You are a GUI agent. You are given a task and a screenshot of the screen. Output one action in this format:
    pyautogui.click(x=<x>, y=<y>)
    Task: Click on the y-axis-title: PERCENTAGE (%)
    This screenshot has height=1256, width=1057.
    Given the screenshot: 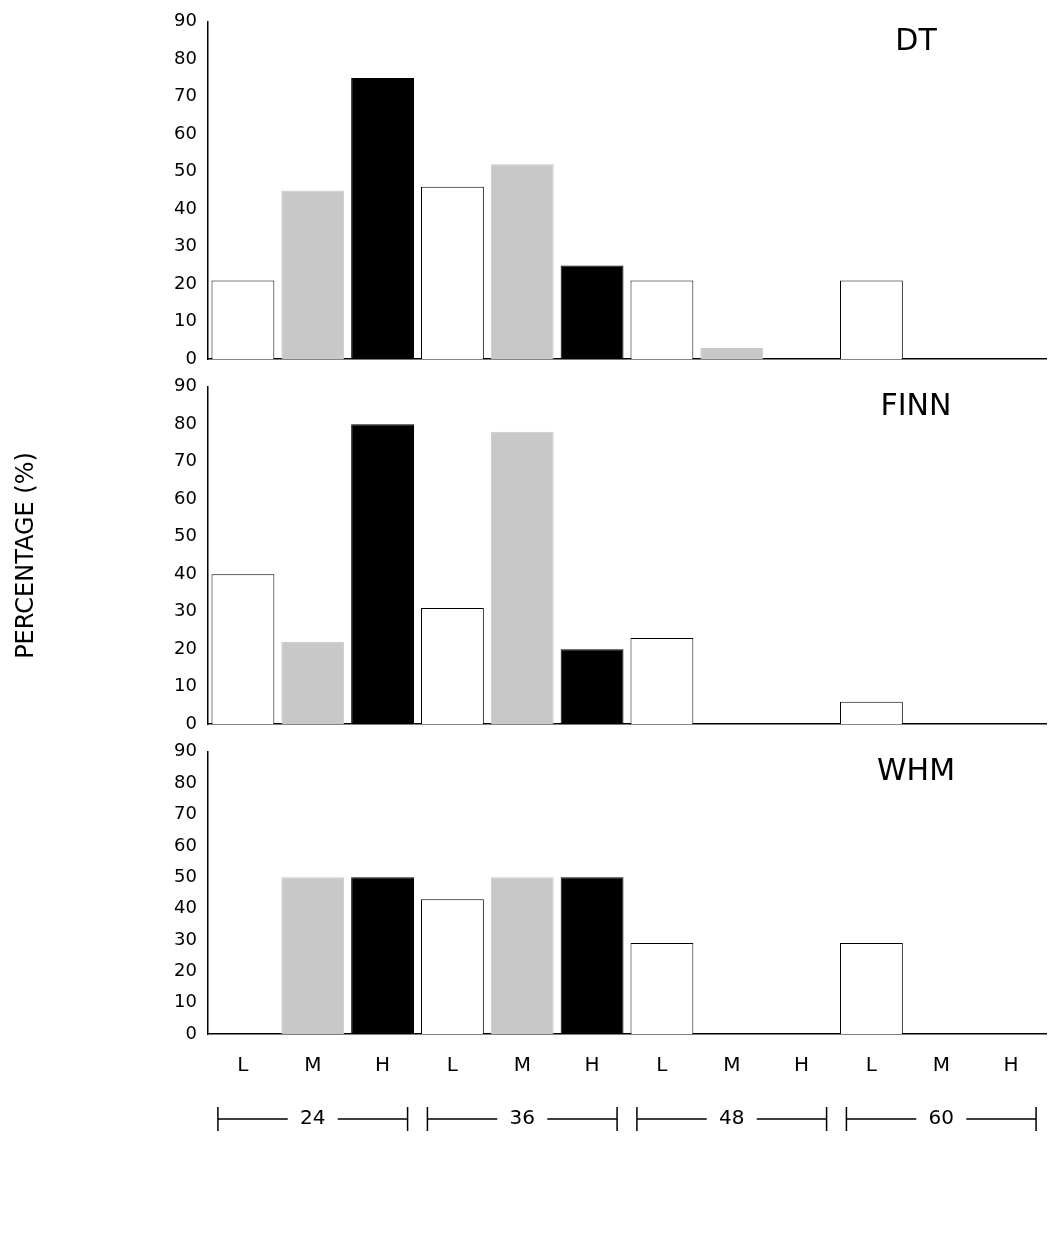 What is the action you would take?
    pyautogui.click(x=24, y=555)
    